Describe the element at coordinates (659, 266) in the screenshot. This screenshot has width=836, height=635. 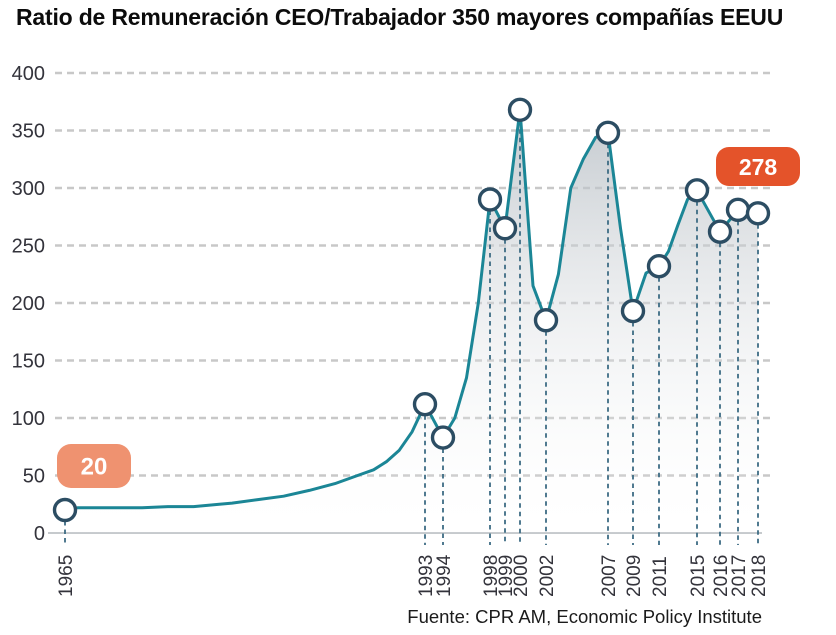
I see `data-point-2011` at that location.